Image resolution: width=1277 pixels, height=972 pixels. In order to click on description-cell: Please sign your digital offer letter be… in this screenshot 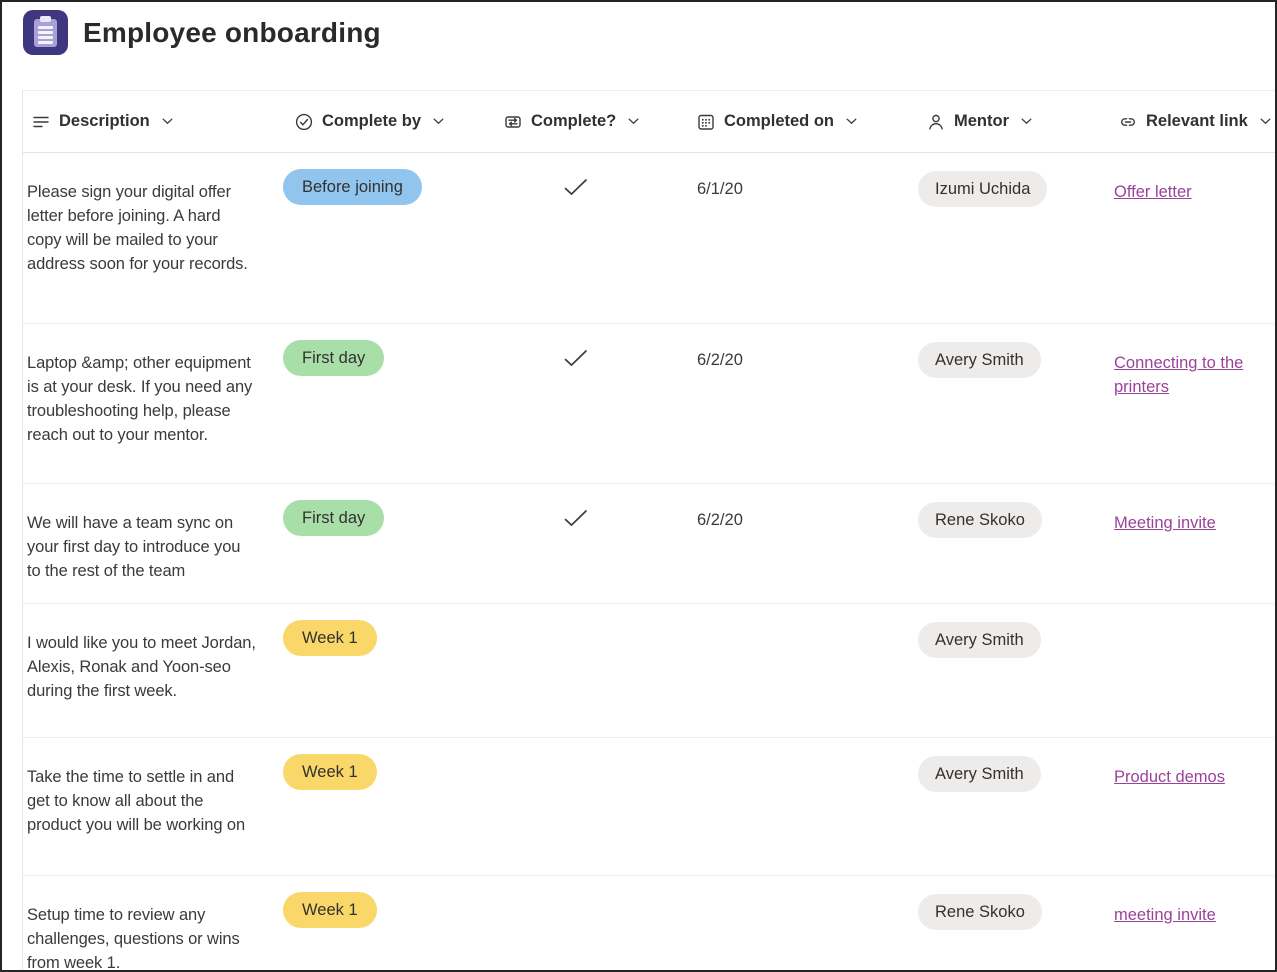, I will do `click(137, 228)`.